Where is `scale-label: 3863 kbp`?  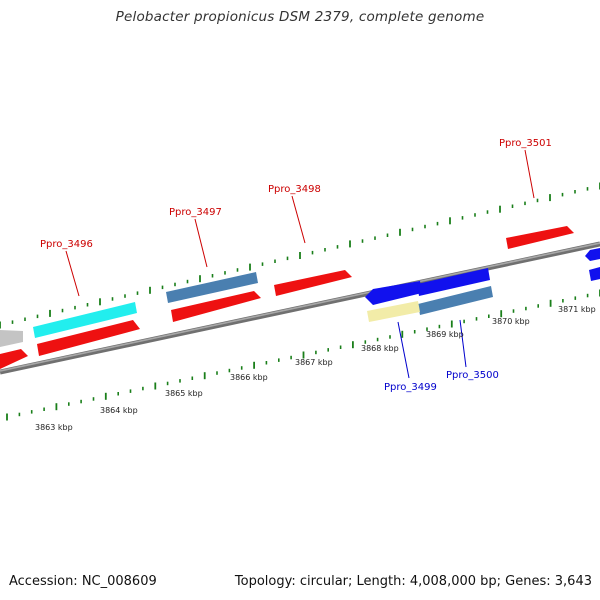
scale-label: 3863 kbp is located at coordinates (54, 427).